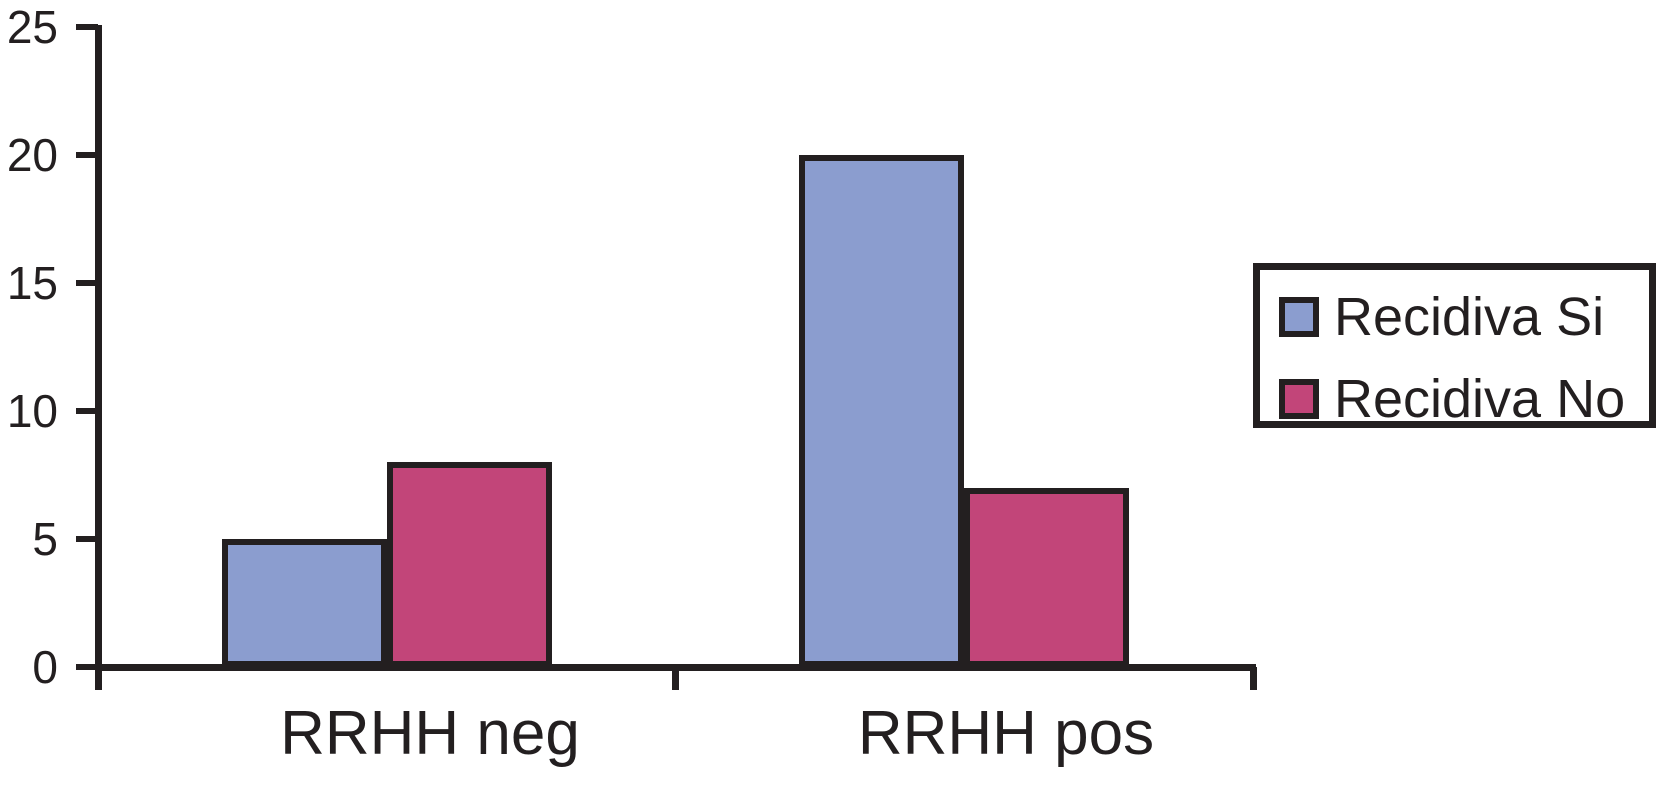 This screenshot has height=788, width=1660. I want to click on x-category-label: RRHH pos, so click(1006, 733).